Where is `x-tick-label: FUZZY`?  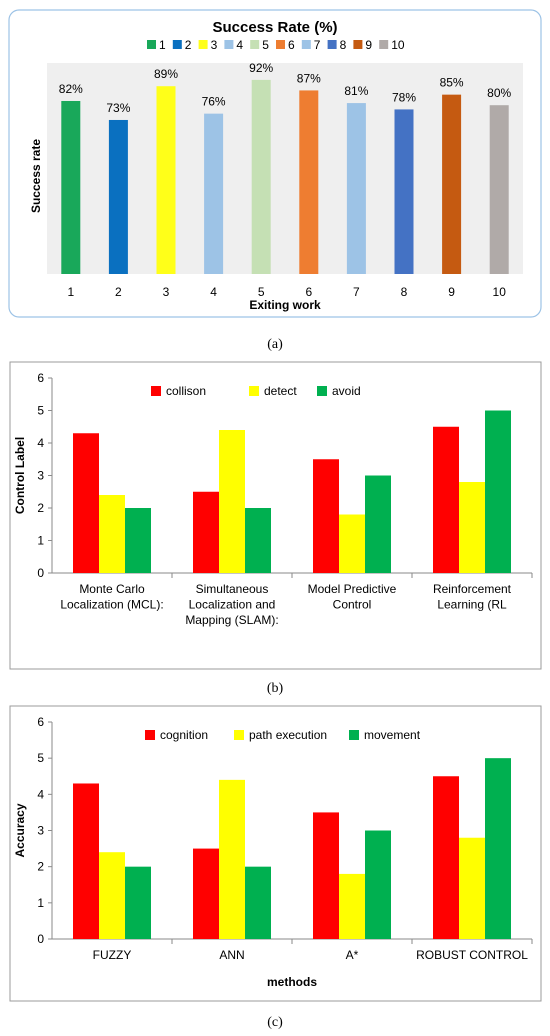 x-tick-label: FUZZY is located at coordinates (112, 955).